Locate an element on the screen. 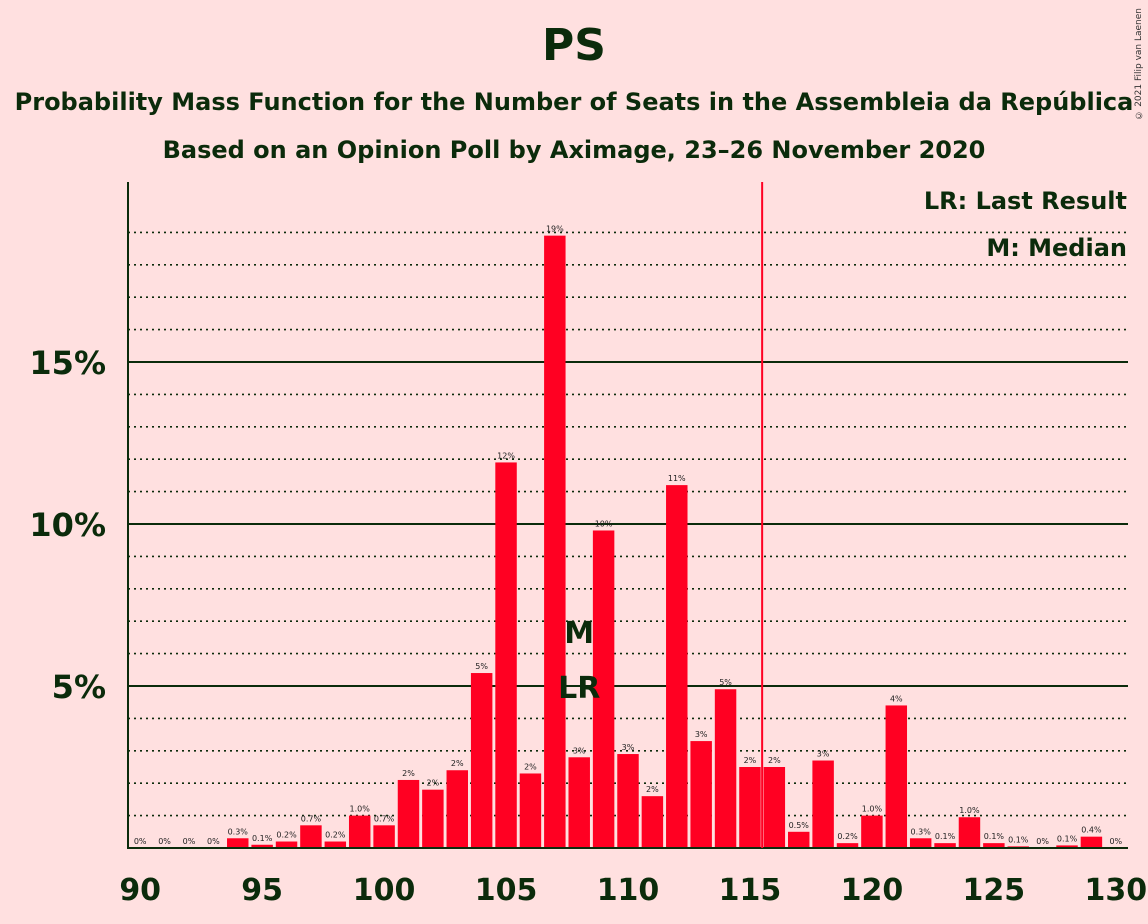 Image resolution: width=1148 pixels, height=924 pixels. bar-label-113: 3% is located at coordinates (701, 734).